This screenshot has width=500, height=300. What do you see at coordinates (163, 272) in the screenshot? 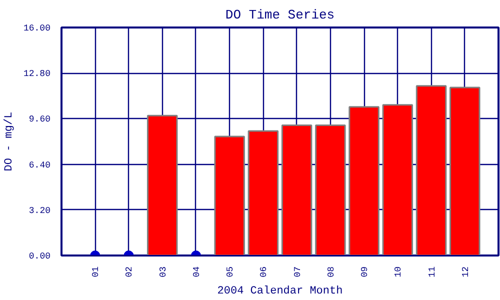
I see `x-tick-label: 03` at bounding box center [163, 272].